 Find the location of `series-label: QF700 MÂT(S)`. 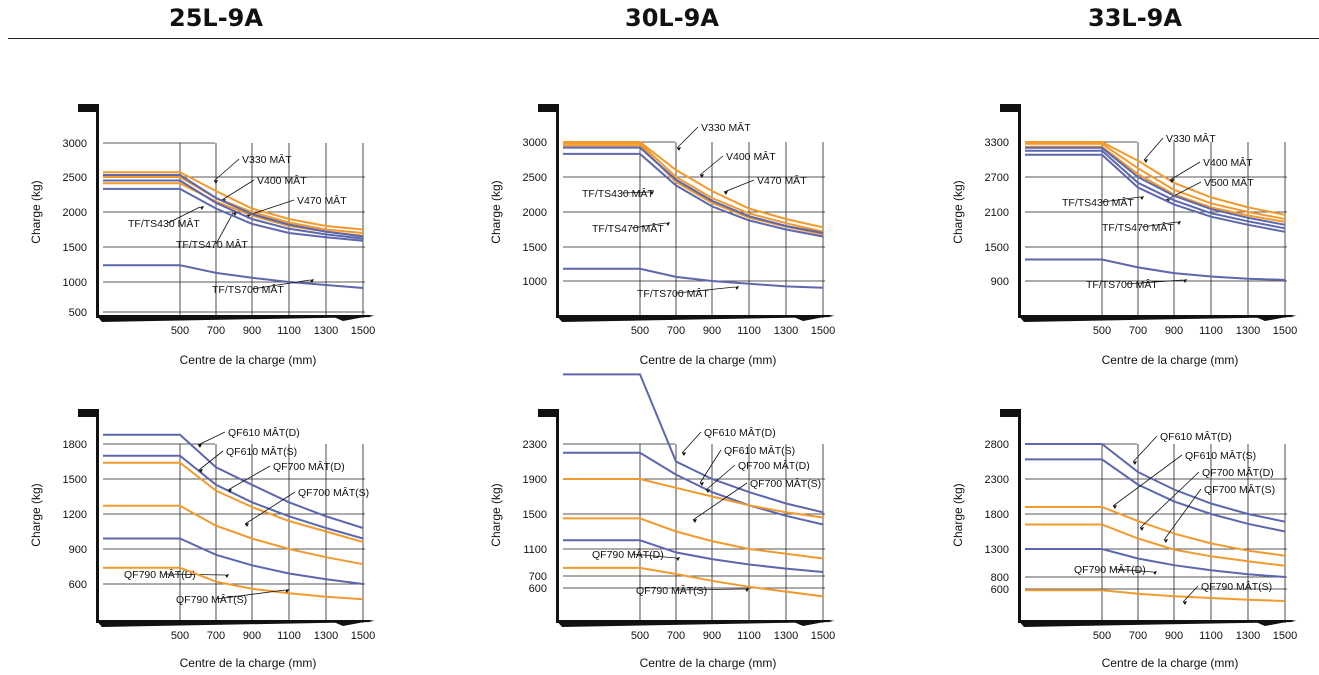

series-label: QF700 MÂT(S) is located at coordinates (333, 492).